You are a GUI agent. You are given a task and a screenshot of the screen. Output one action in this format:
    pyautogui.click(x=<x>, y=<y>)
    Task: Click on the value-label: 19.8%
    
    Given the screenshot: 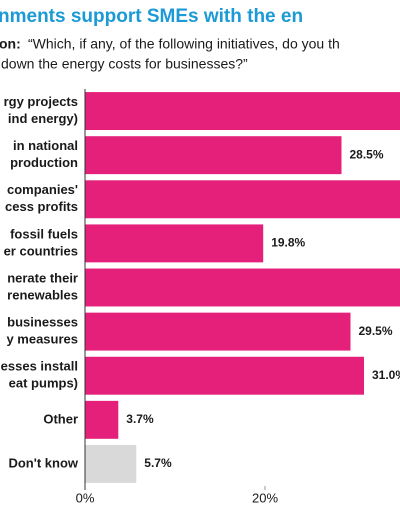 What is the action you would take?
    pyautogui.click(x=288, y=243)
    